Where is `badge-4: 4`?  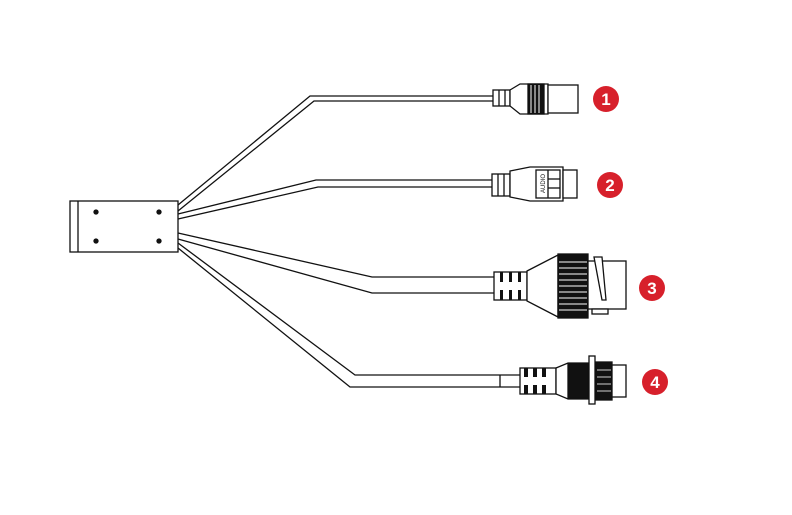
badge-4: 4 is located at coordinates (655, 382).